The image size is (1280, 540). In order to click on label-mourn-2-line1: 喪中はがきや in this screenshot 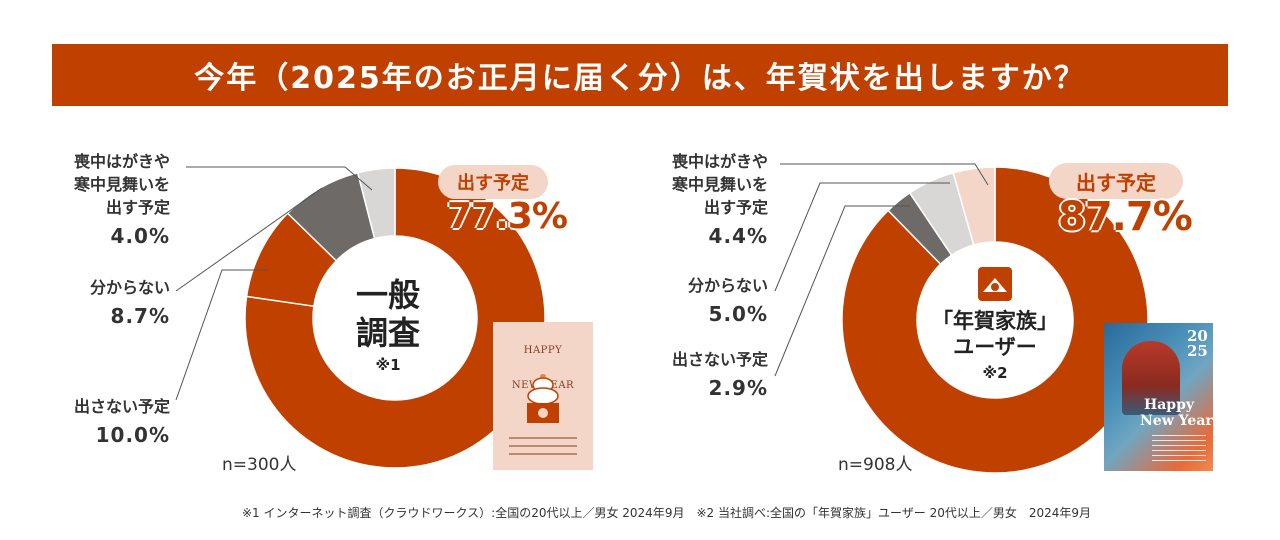, I will do `click(719, 161)`.